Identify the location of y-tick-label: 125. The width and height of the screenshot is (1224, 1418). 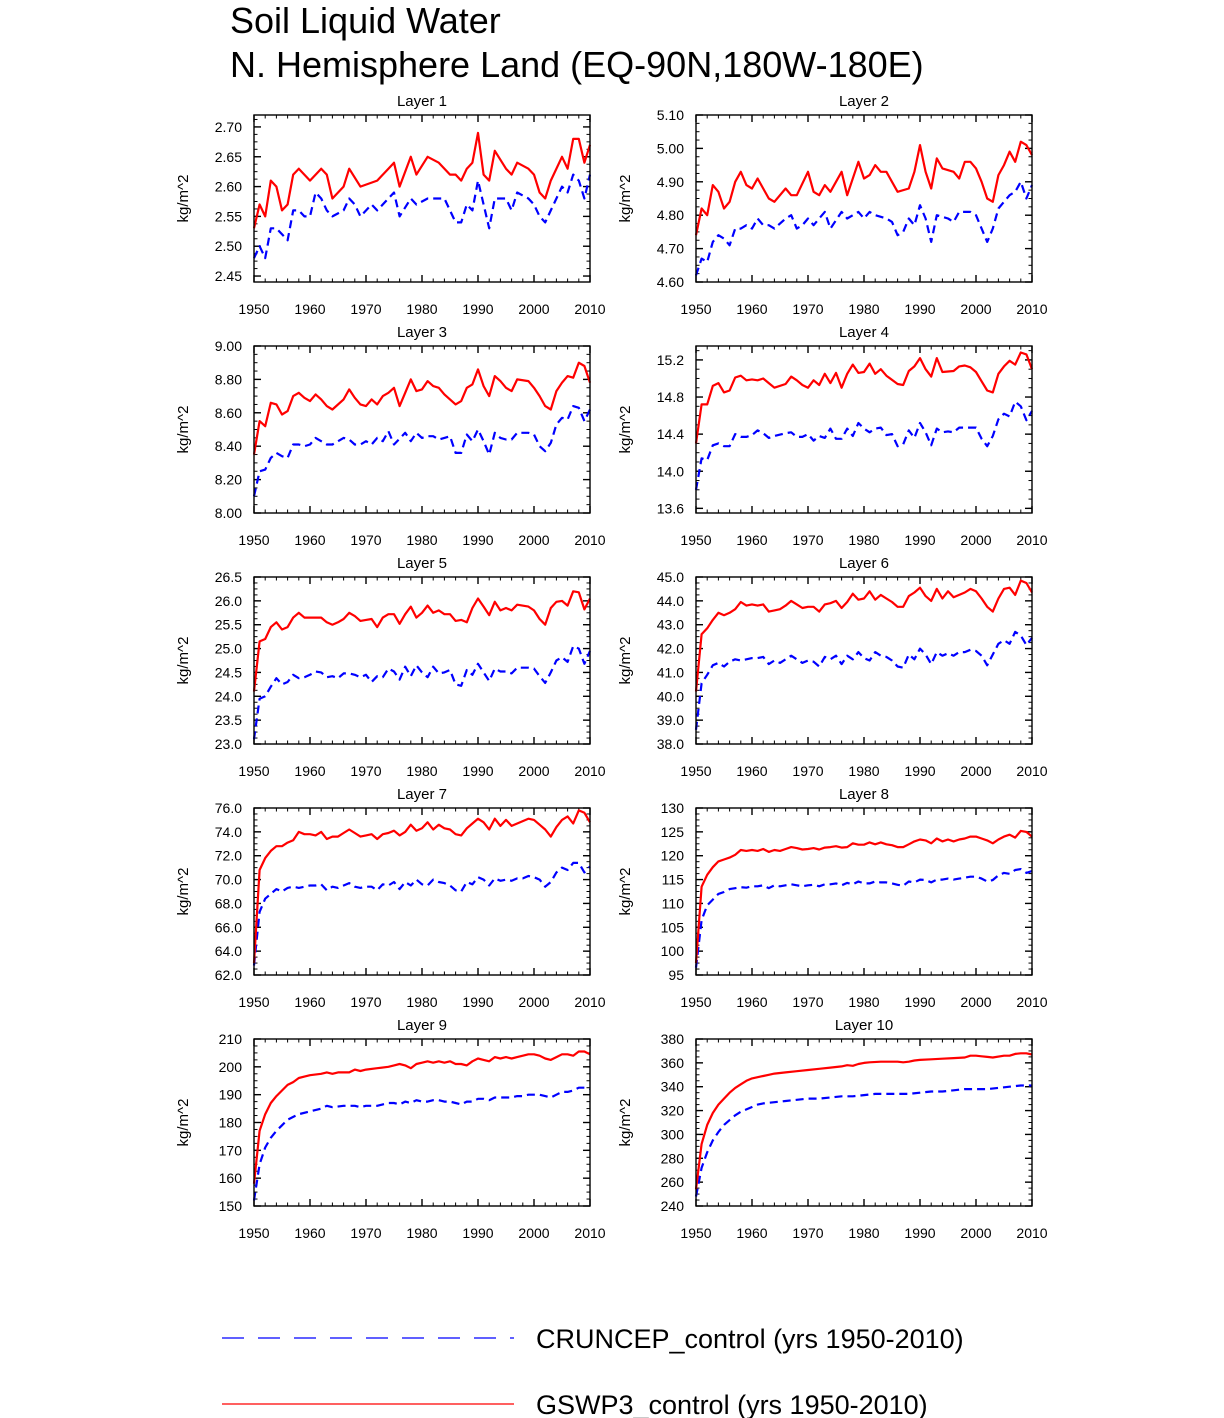
(673, 832).